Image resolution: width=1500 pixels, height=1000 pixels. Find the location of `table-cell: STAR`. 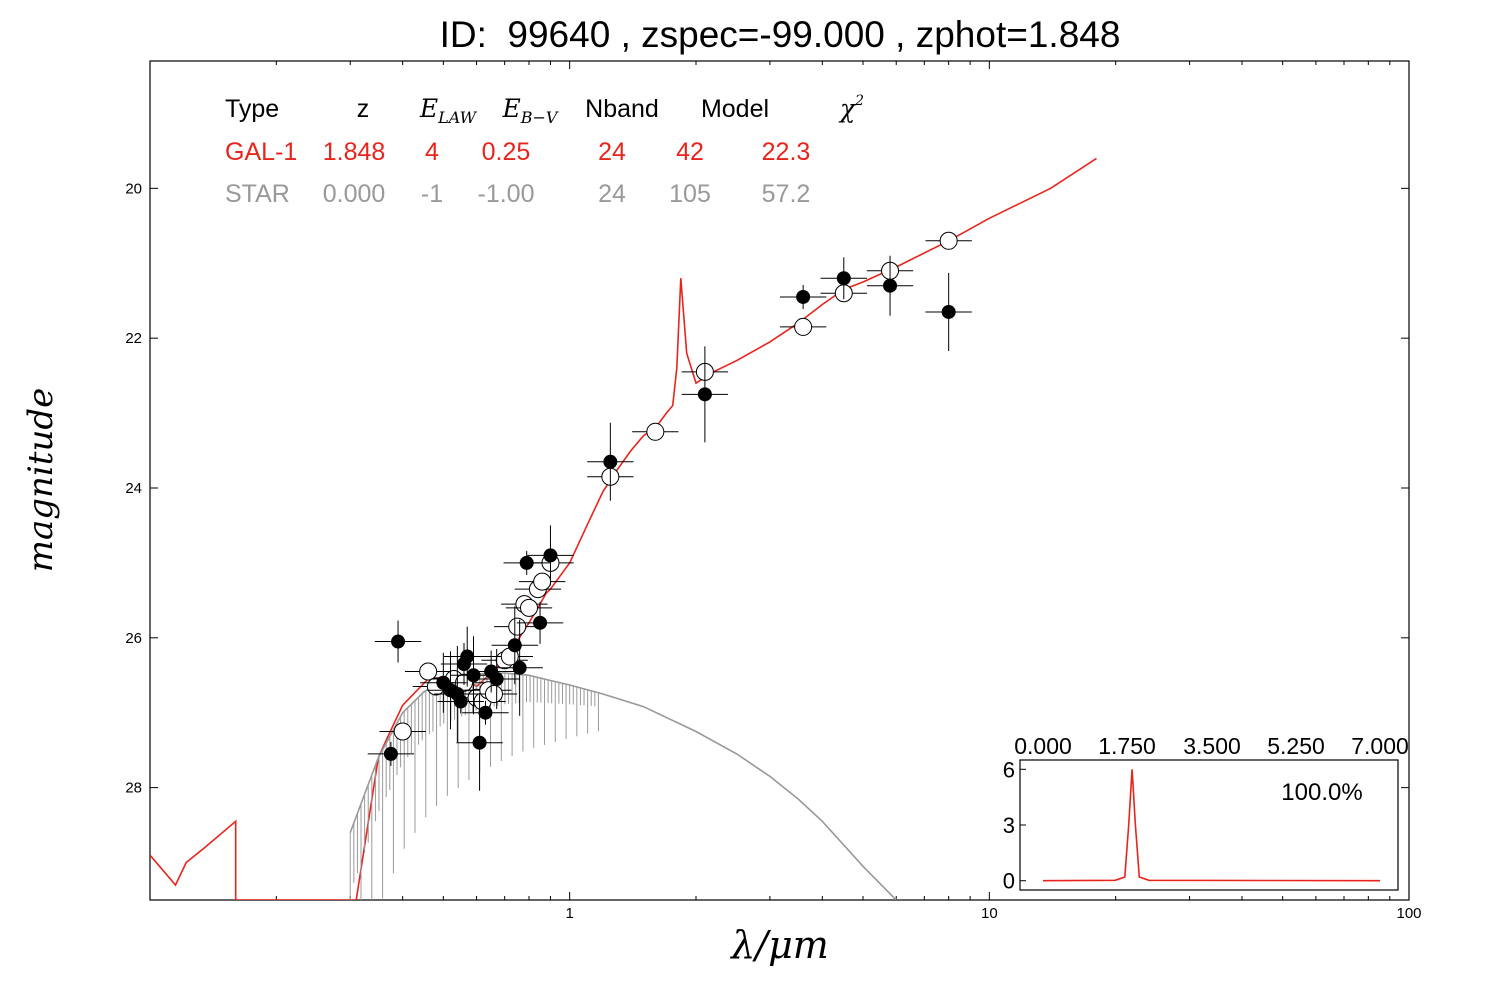

table-cell: STAR is located at coordinates (257, 194).